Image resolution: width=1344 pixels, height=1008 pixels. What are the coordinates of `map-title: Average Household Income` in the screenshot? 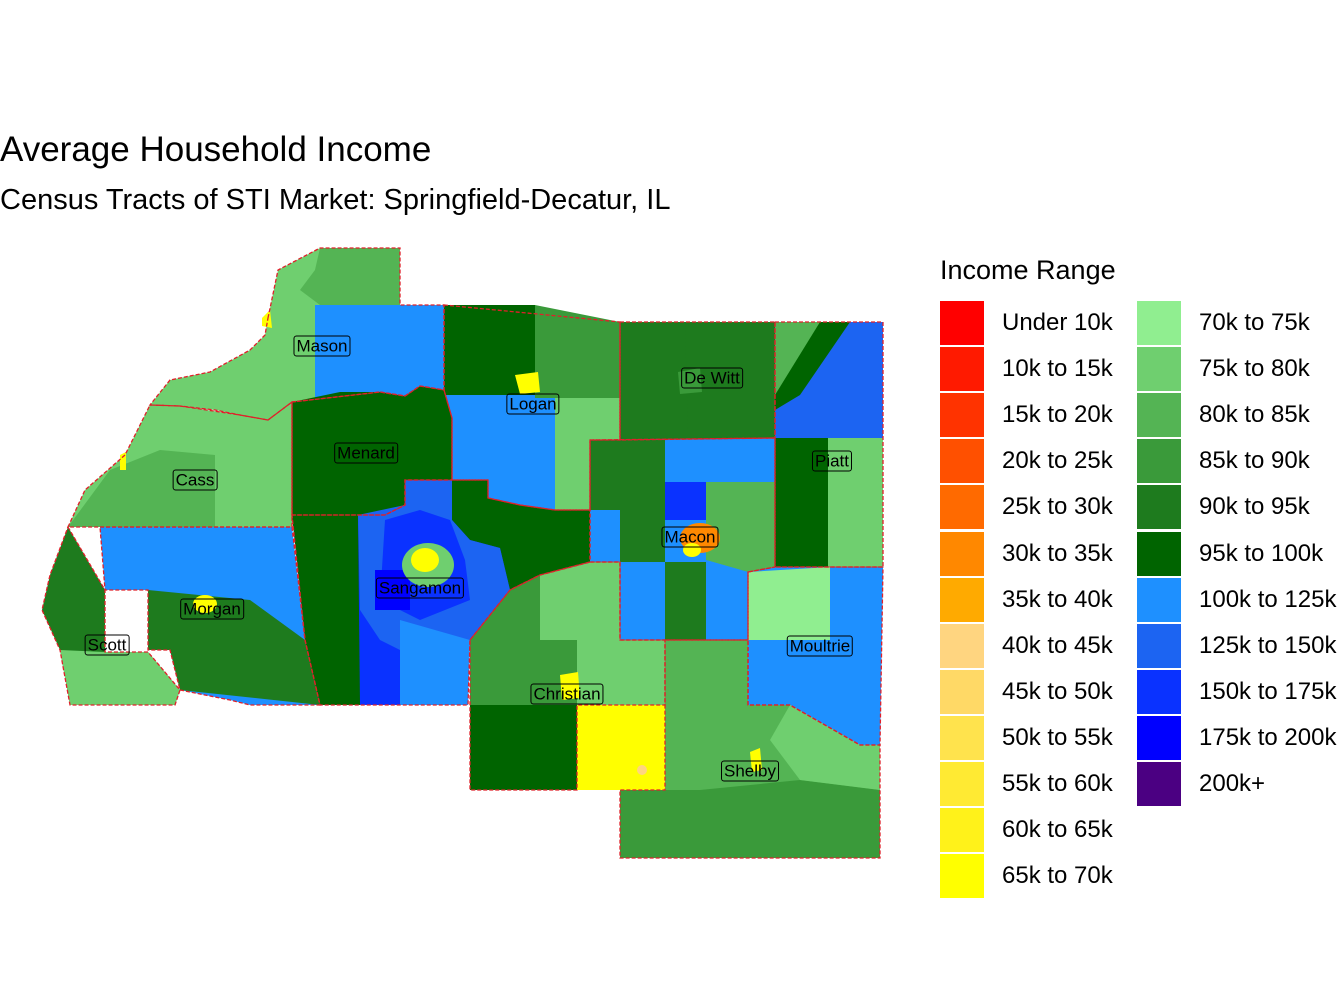 It's located at (216, 149).